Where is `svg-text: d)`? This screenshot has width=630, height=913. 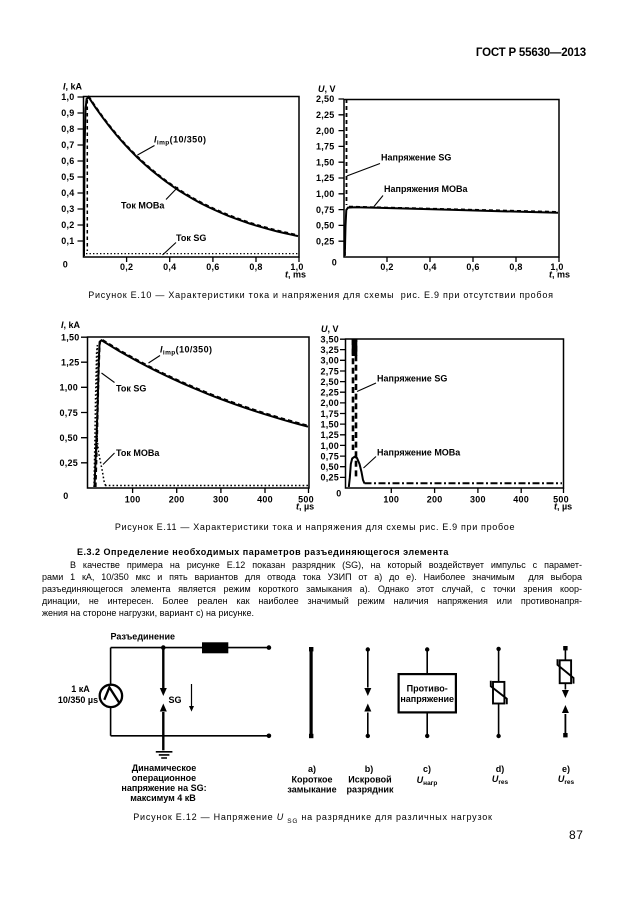
svg-text: d) is located at coordinates (500, 769).